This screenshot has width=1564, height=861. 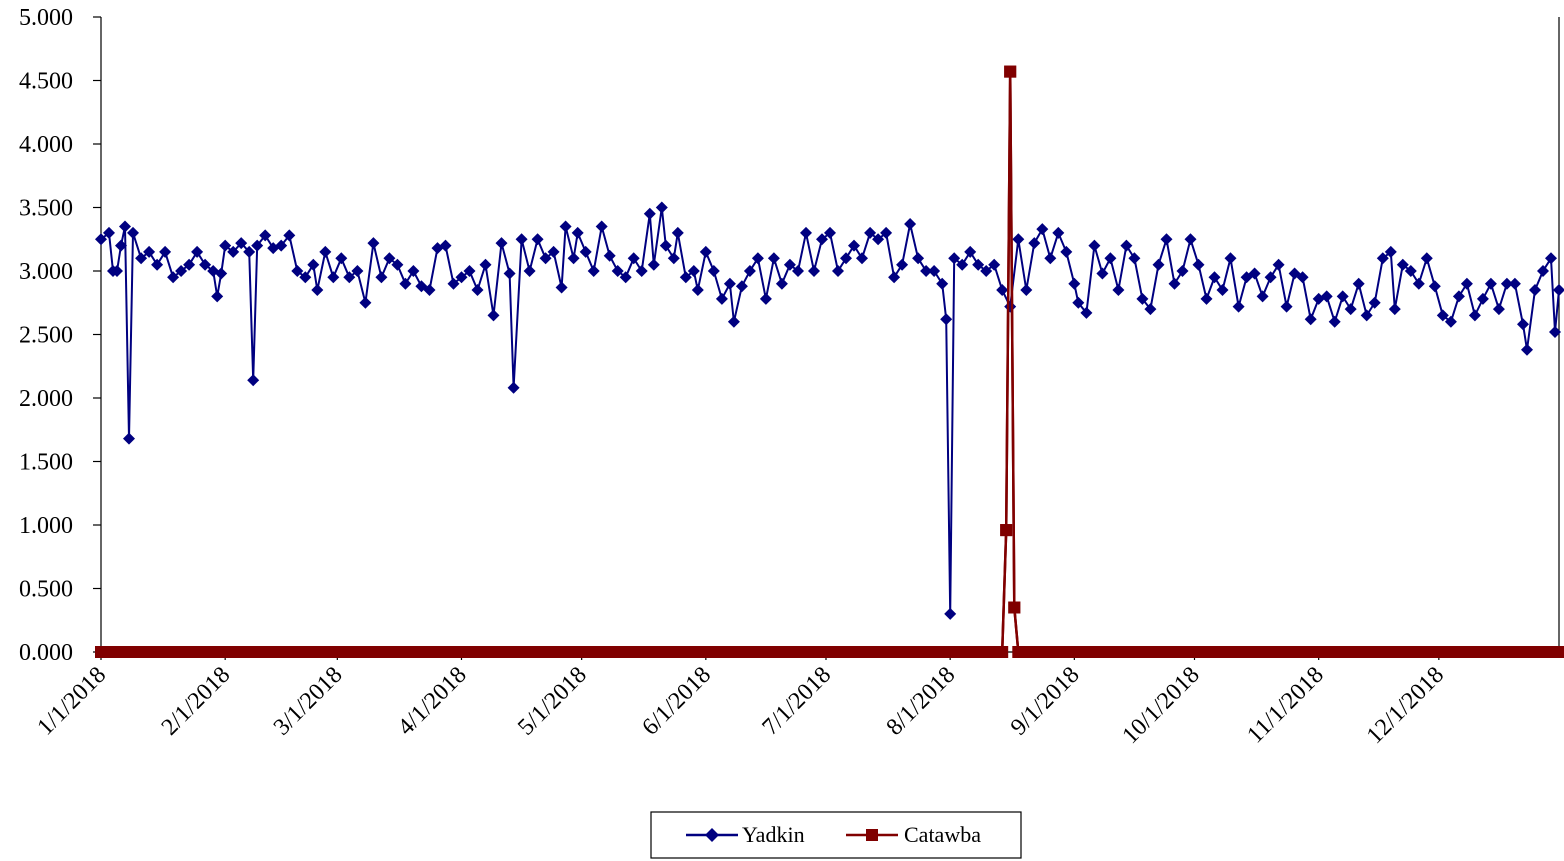 What do you see at coordinates (46, 463) in the screenshot?
I see `y-tick-label: 1.500` at bounding box center [46, 463].